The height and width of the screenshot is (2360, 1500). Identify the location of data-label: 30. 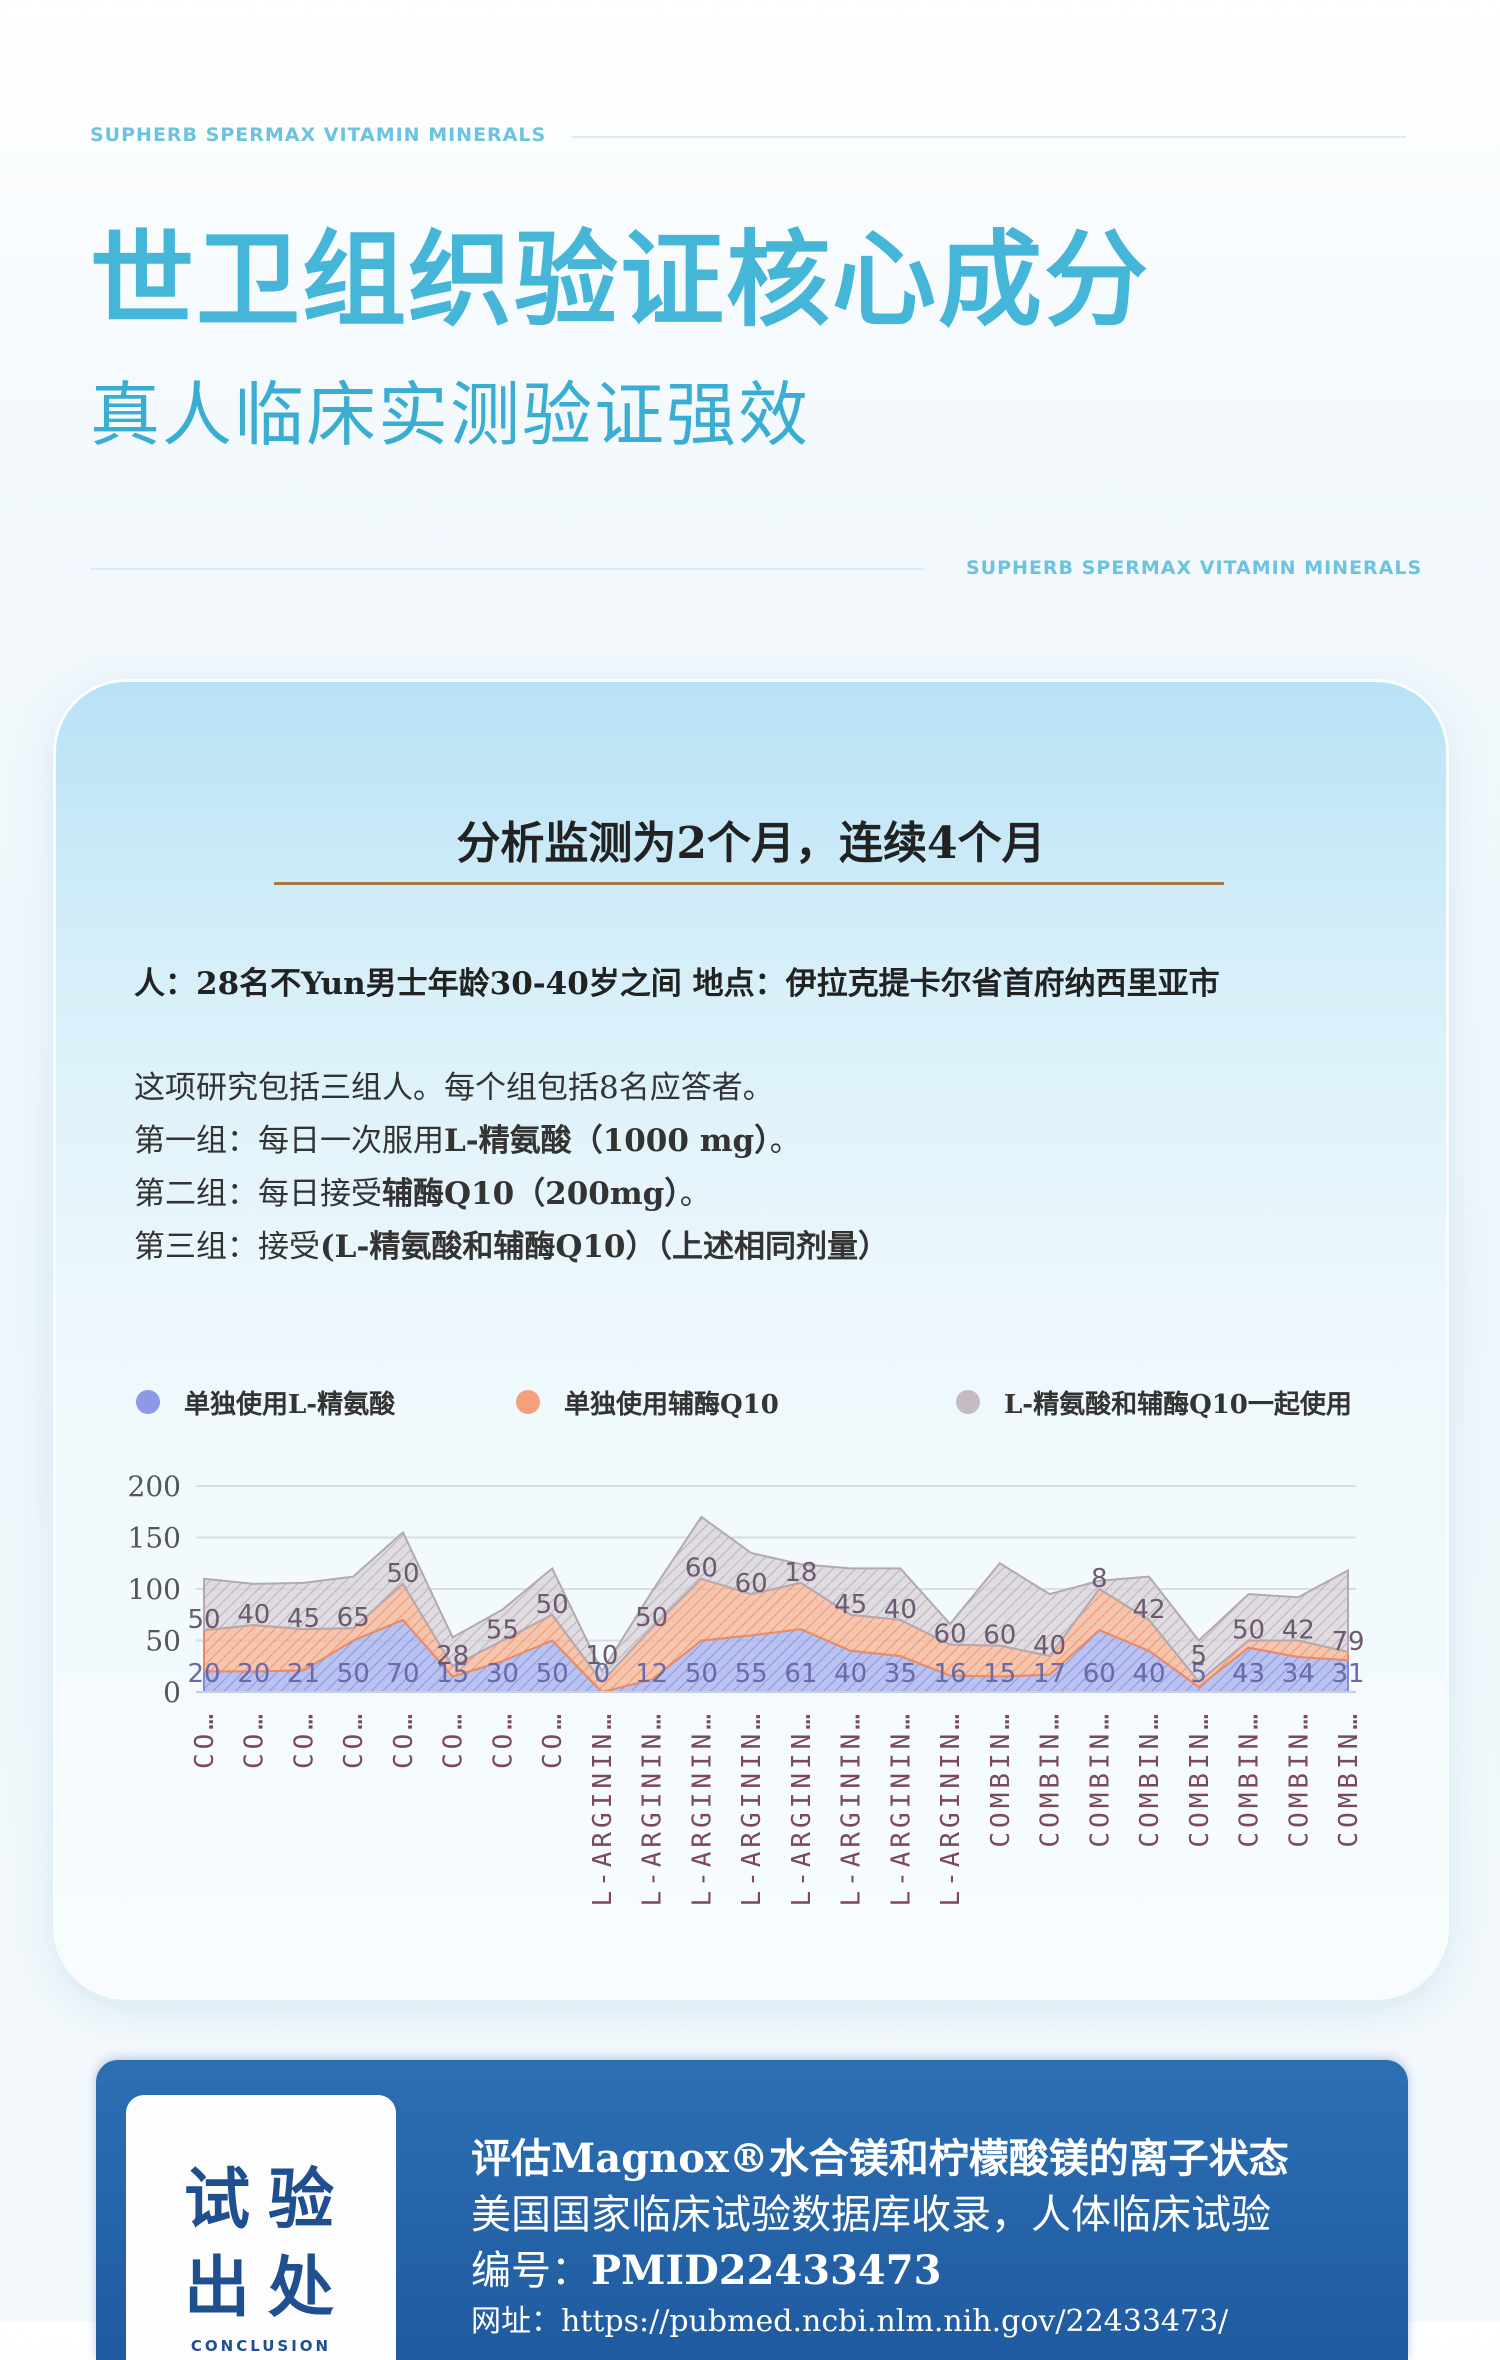
(502, 1674).